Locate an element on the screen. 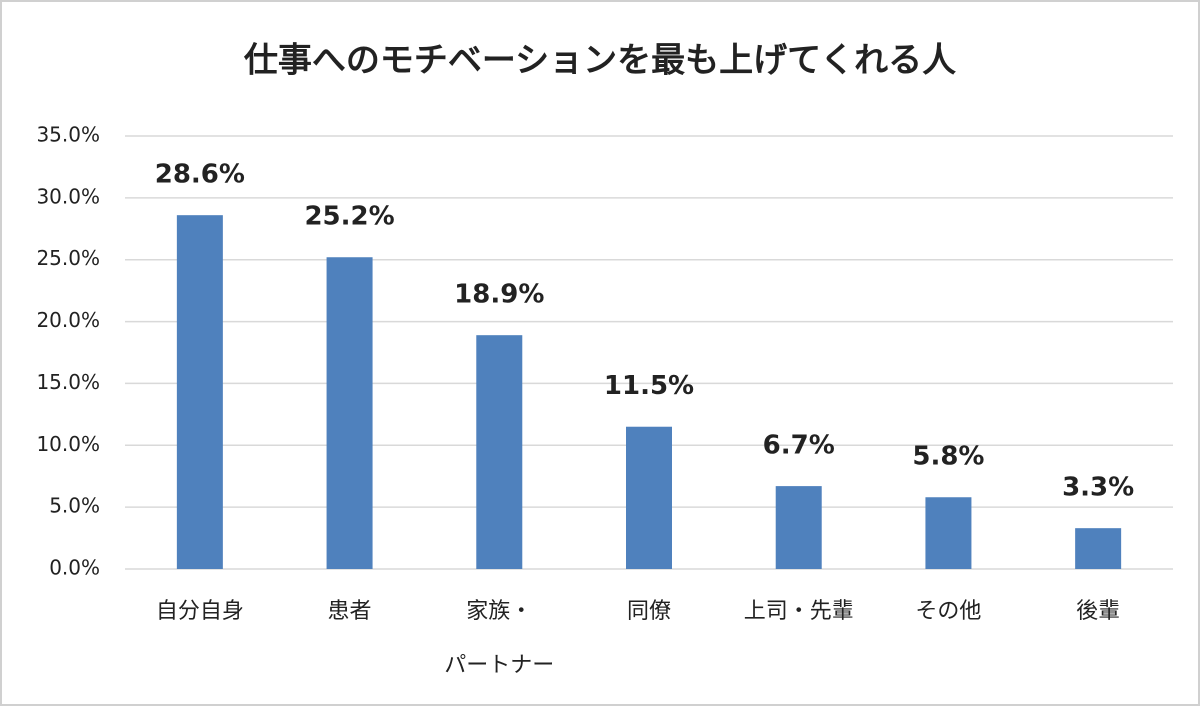 The height and width of the screenshot is (706, 1200). x-tick-label: その他 is located at coordinates (948, 611).